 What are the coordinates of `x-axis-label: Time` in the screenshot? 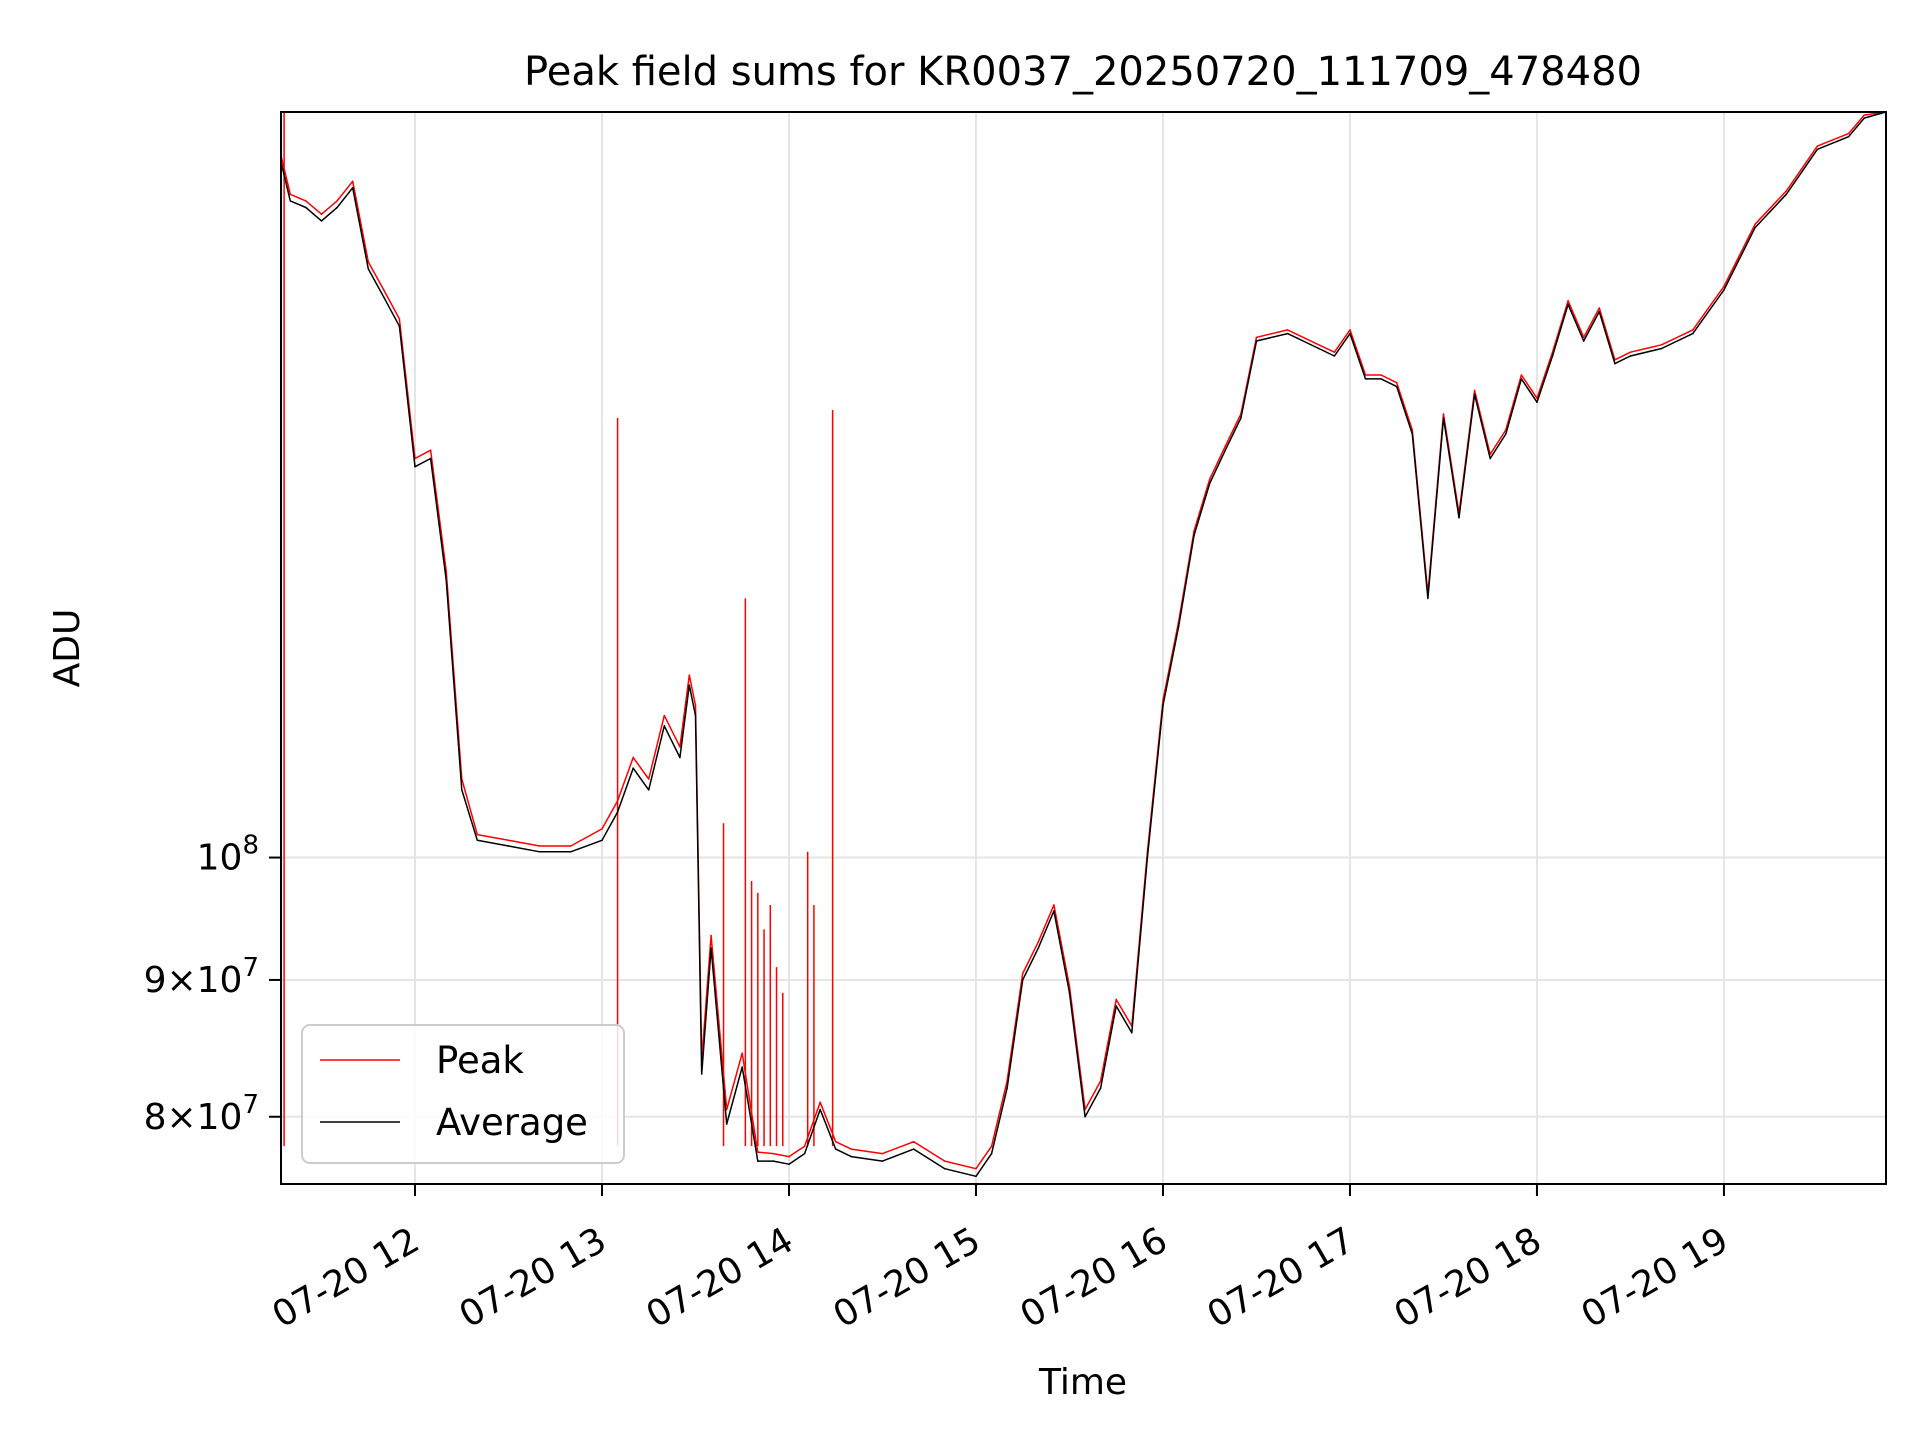 It's located at (1082, 1382).